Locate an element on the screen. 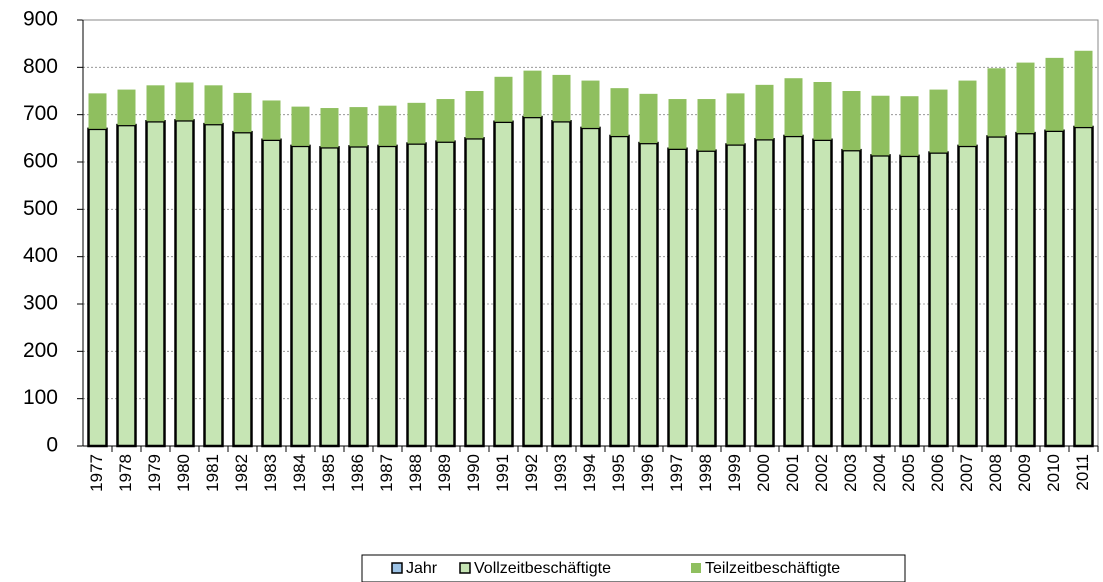 The image size is (1103, 582). x-tick-label: 1999 is located at coordinates (734, 473).